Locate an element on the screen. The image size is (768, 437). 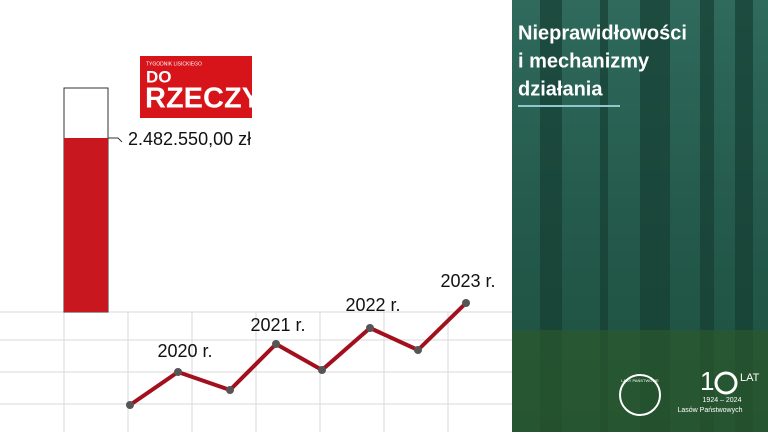
year-label: 2023 r. is located at coordinates (467, 281).